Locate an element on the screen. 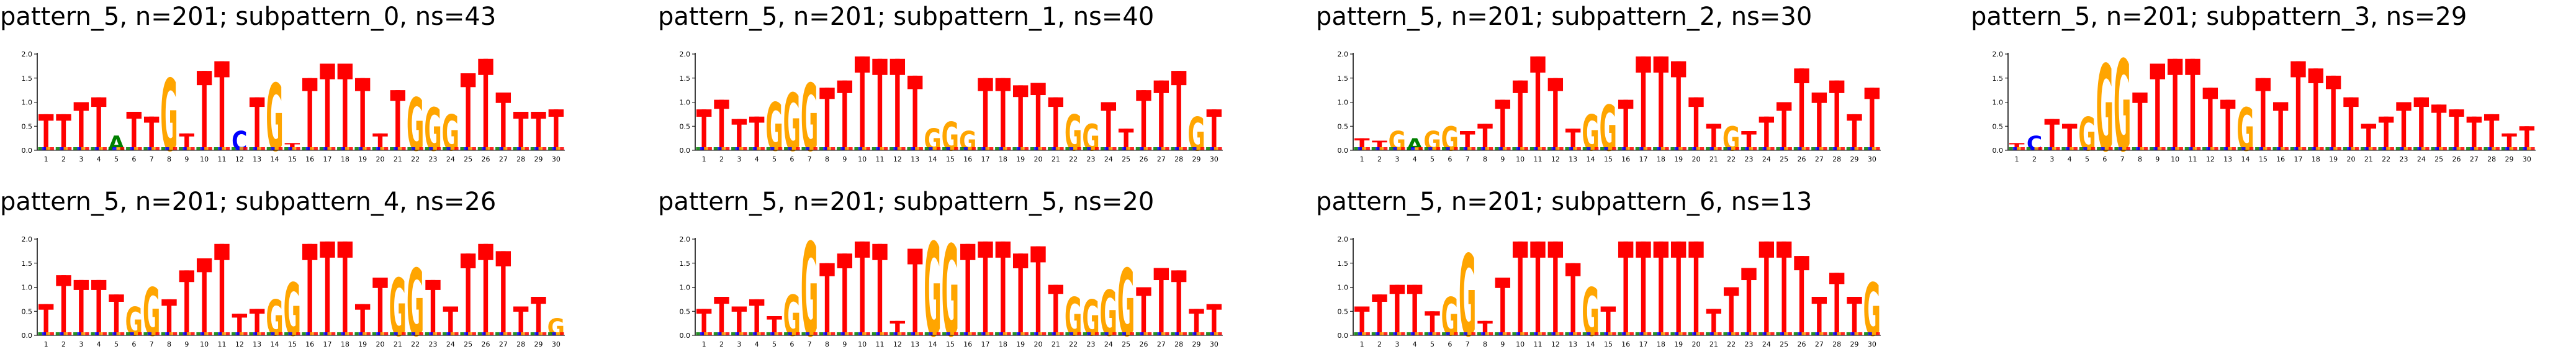 The image size is (2576, 354). x-tick-label: 10 is located at coordinates (2175, 159).